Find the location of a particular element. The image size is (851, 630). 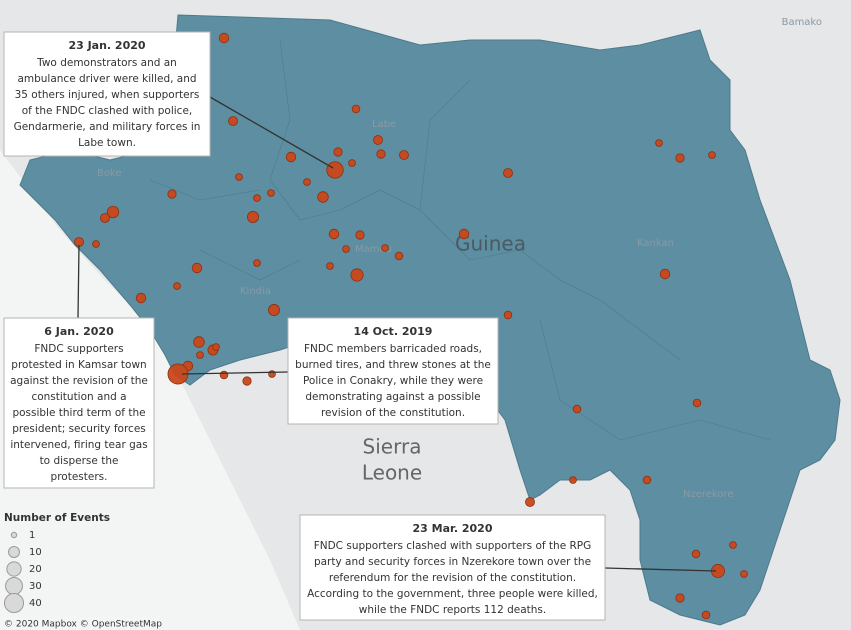

annotation-text: while the FNDC reports 112 deaths. is located at coordinates (453, 610).